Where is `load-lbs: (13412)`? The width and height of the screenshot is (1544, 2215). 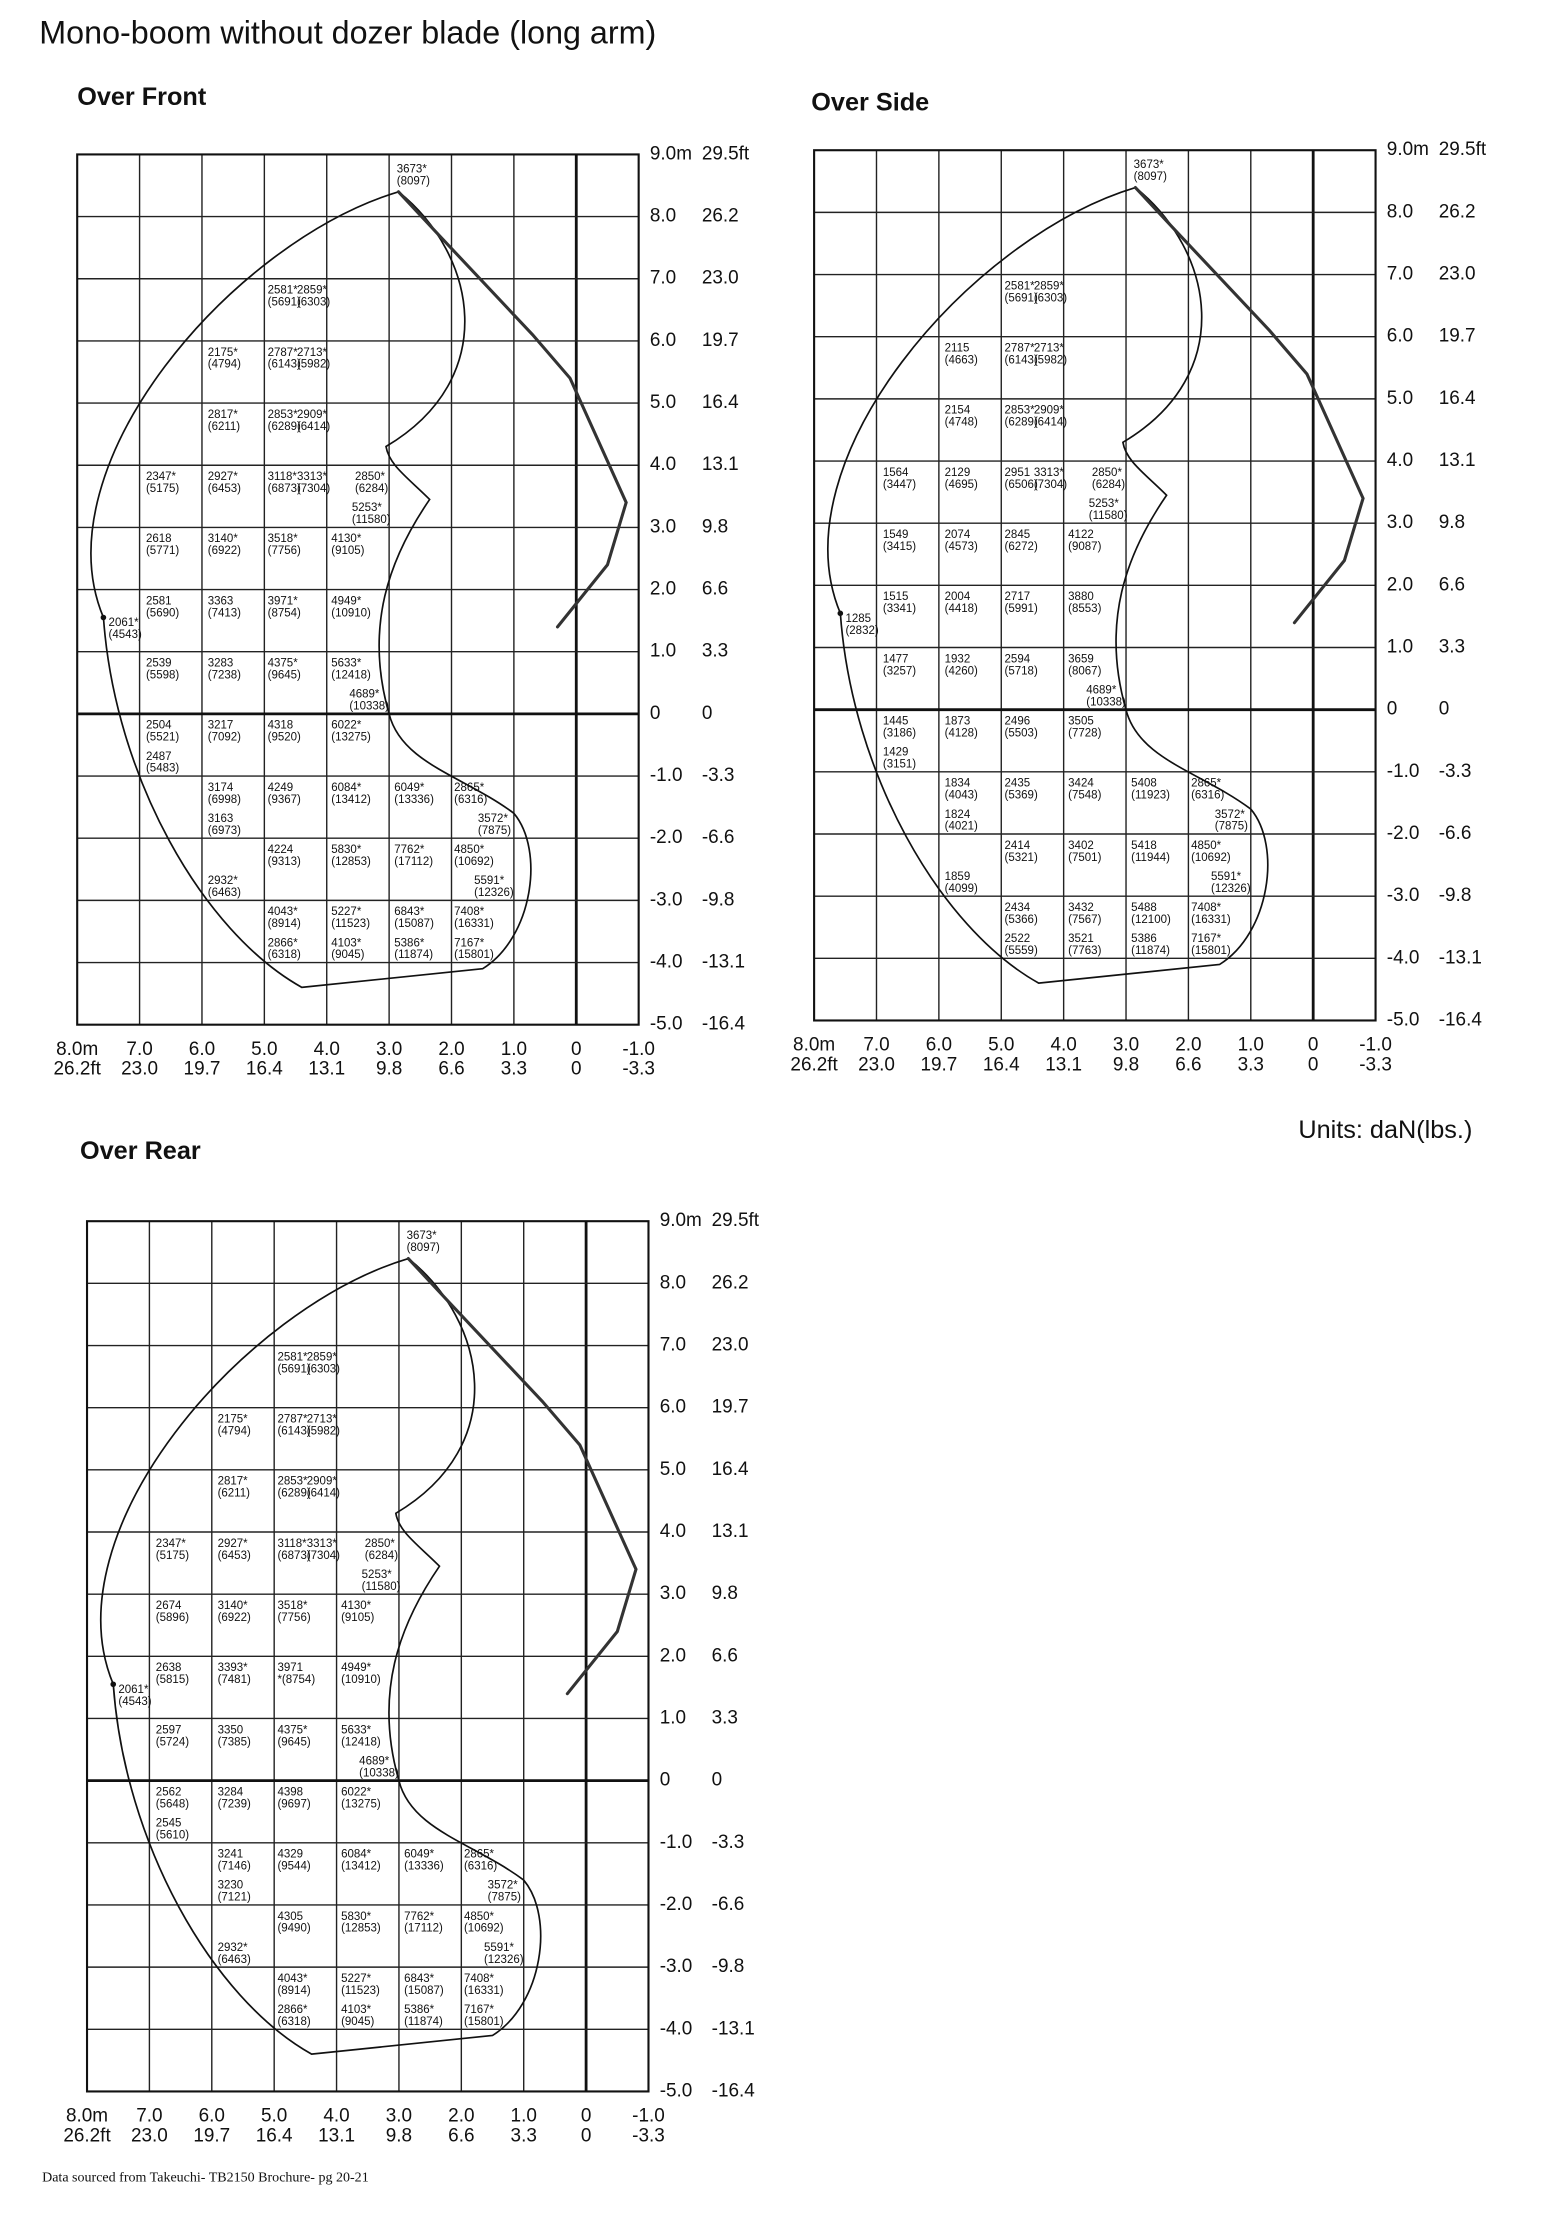
load-lbs: (13412) is located at coordinates (351, 800).